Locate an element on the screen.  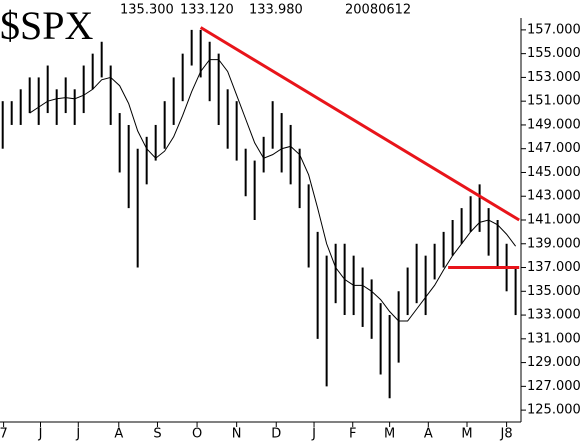
x-tick-label: J8 is located at coordinates (506, 434).